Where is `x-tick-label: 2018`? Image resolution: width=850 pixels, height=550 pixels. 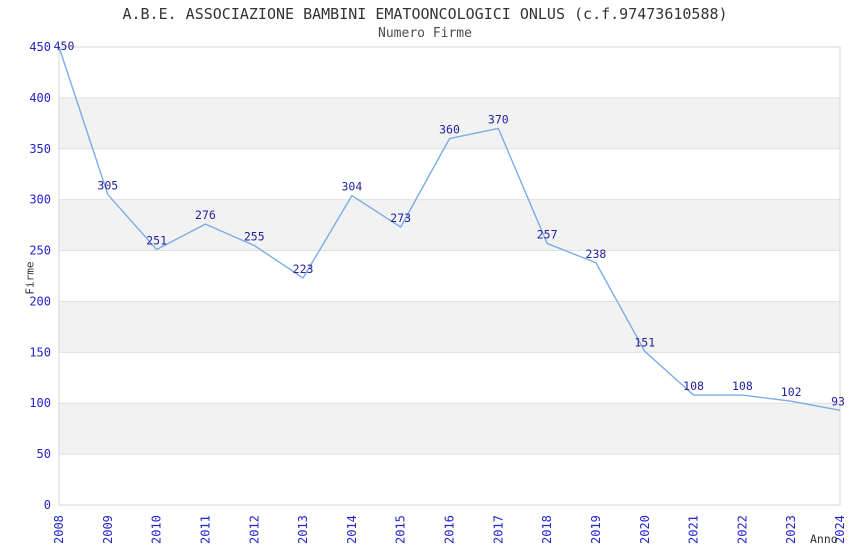
x-tick-label: 2018 is located at coordinates (547, 529).